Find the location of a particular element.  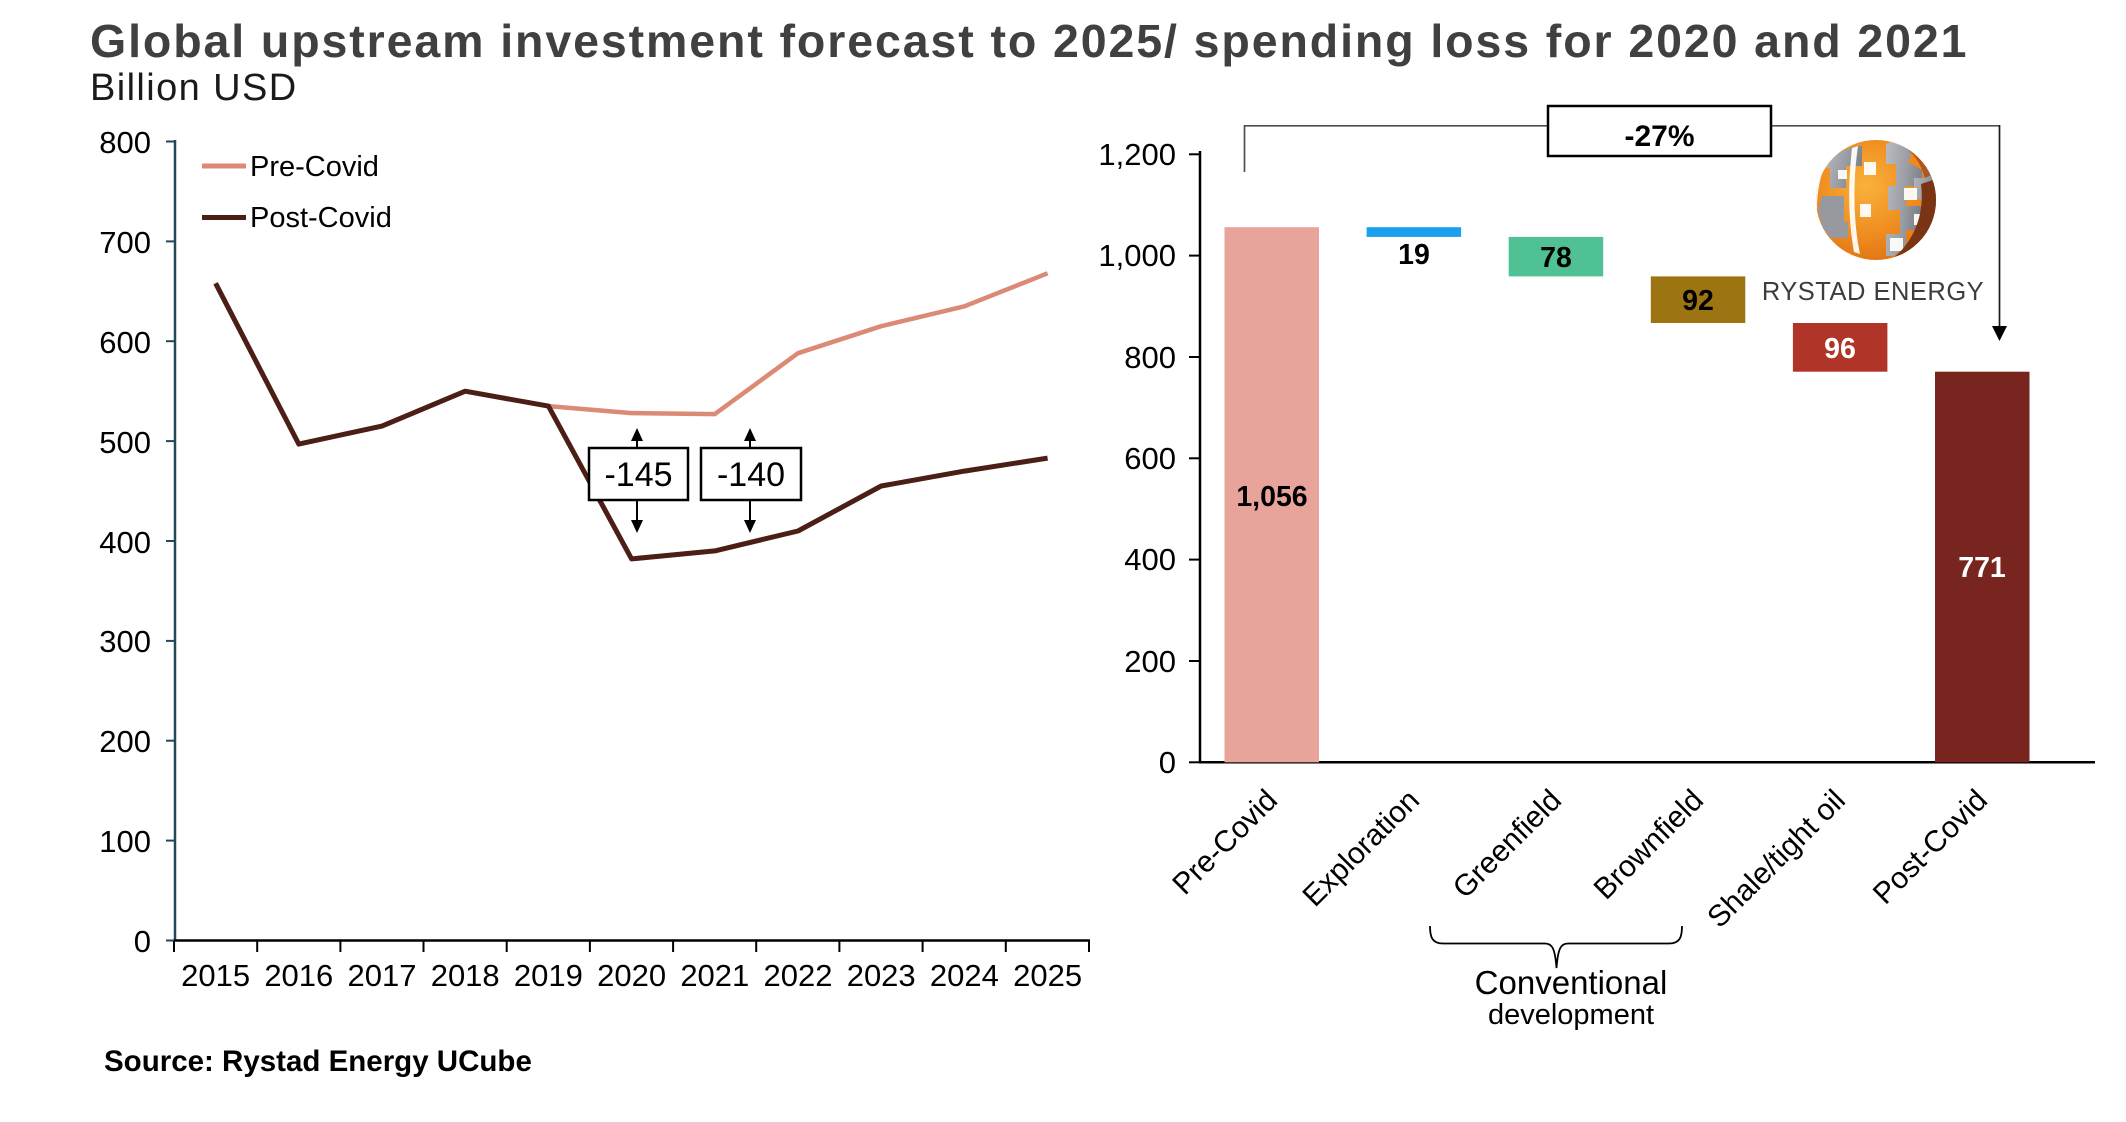

svg-text: 1,056 is located at coordinates (1271, 497).